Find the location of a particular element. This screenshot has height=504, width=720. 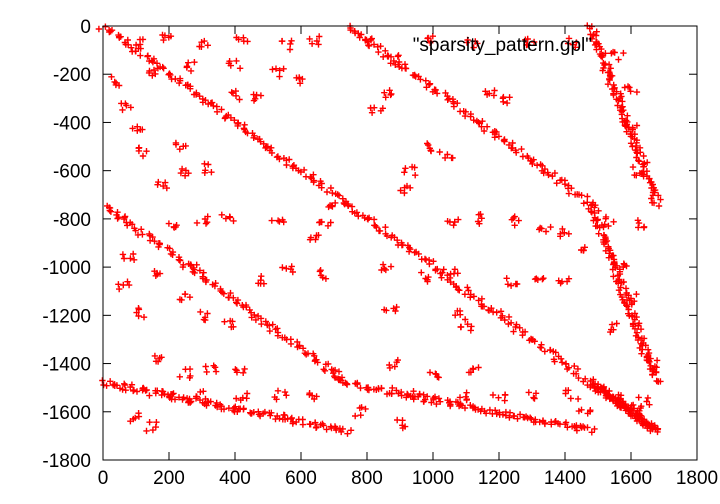

x-tick-label: 1600 is located at coordinates (631, 478).